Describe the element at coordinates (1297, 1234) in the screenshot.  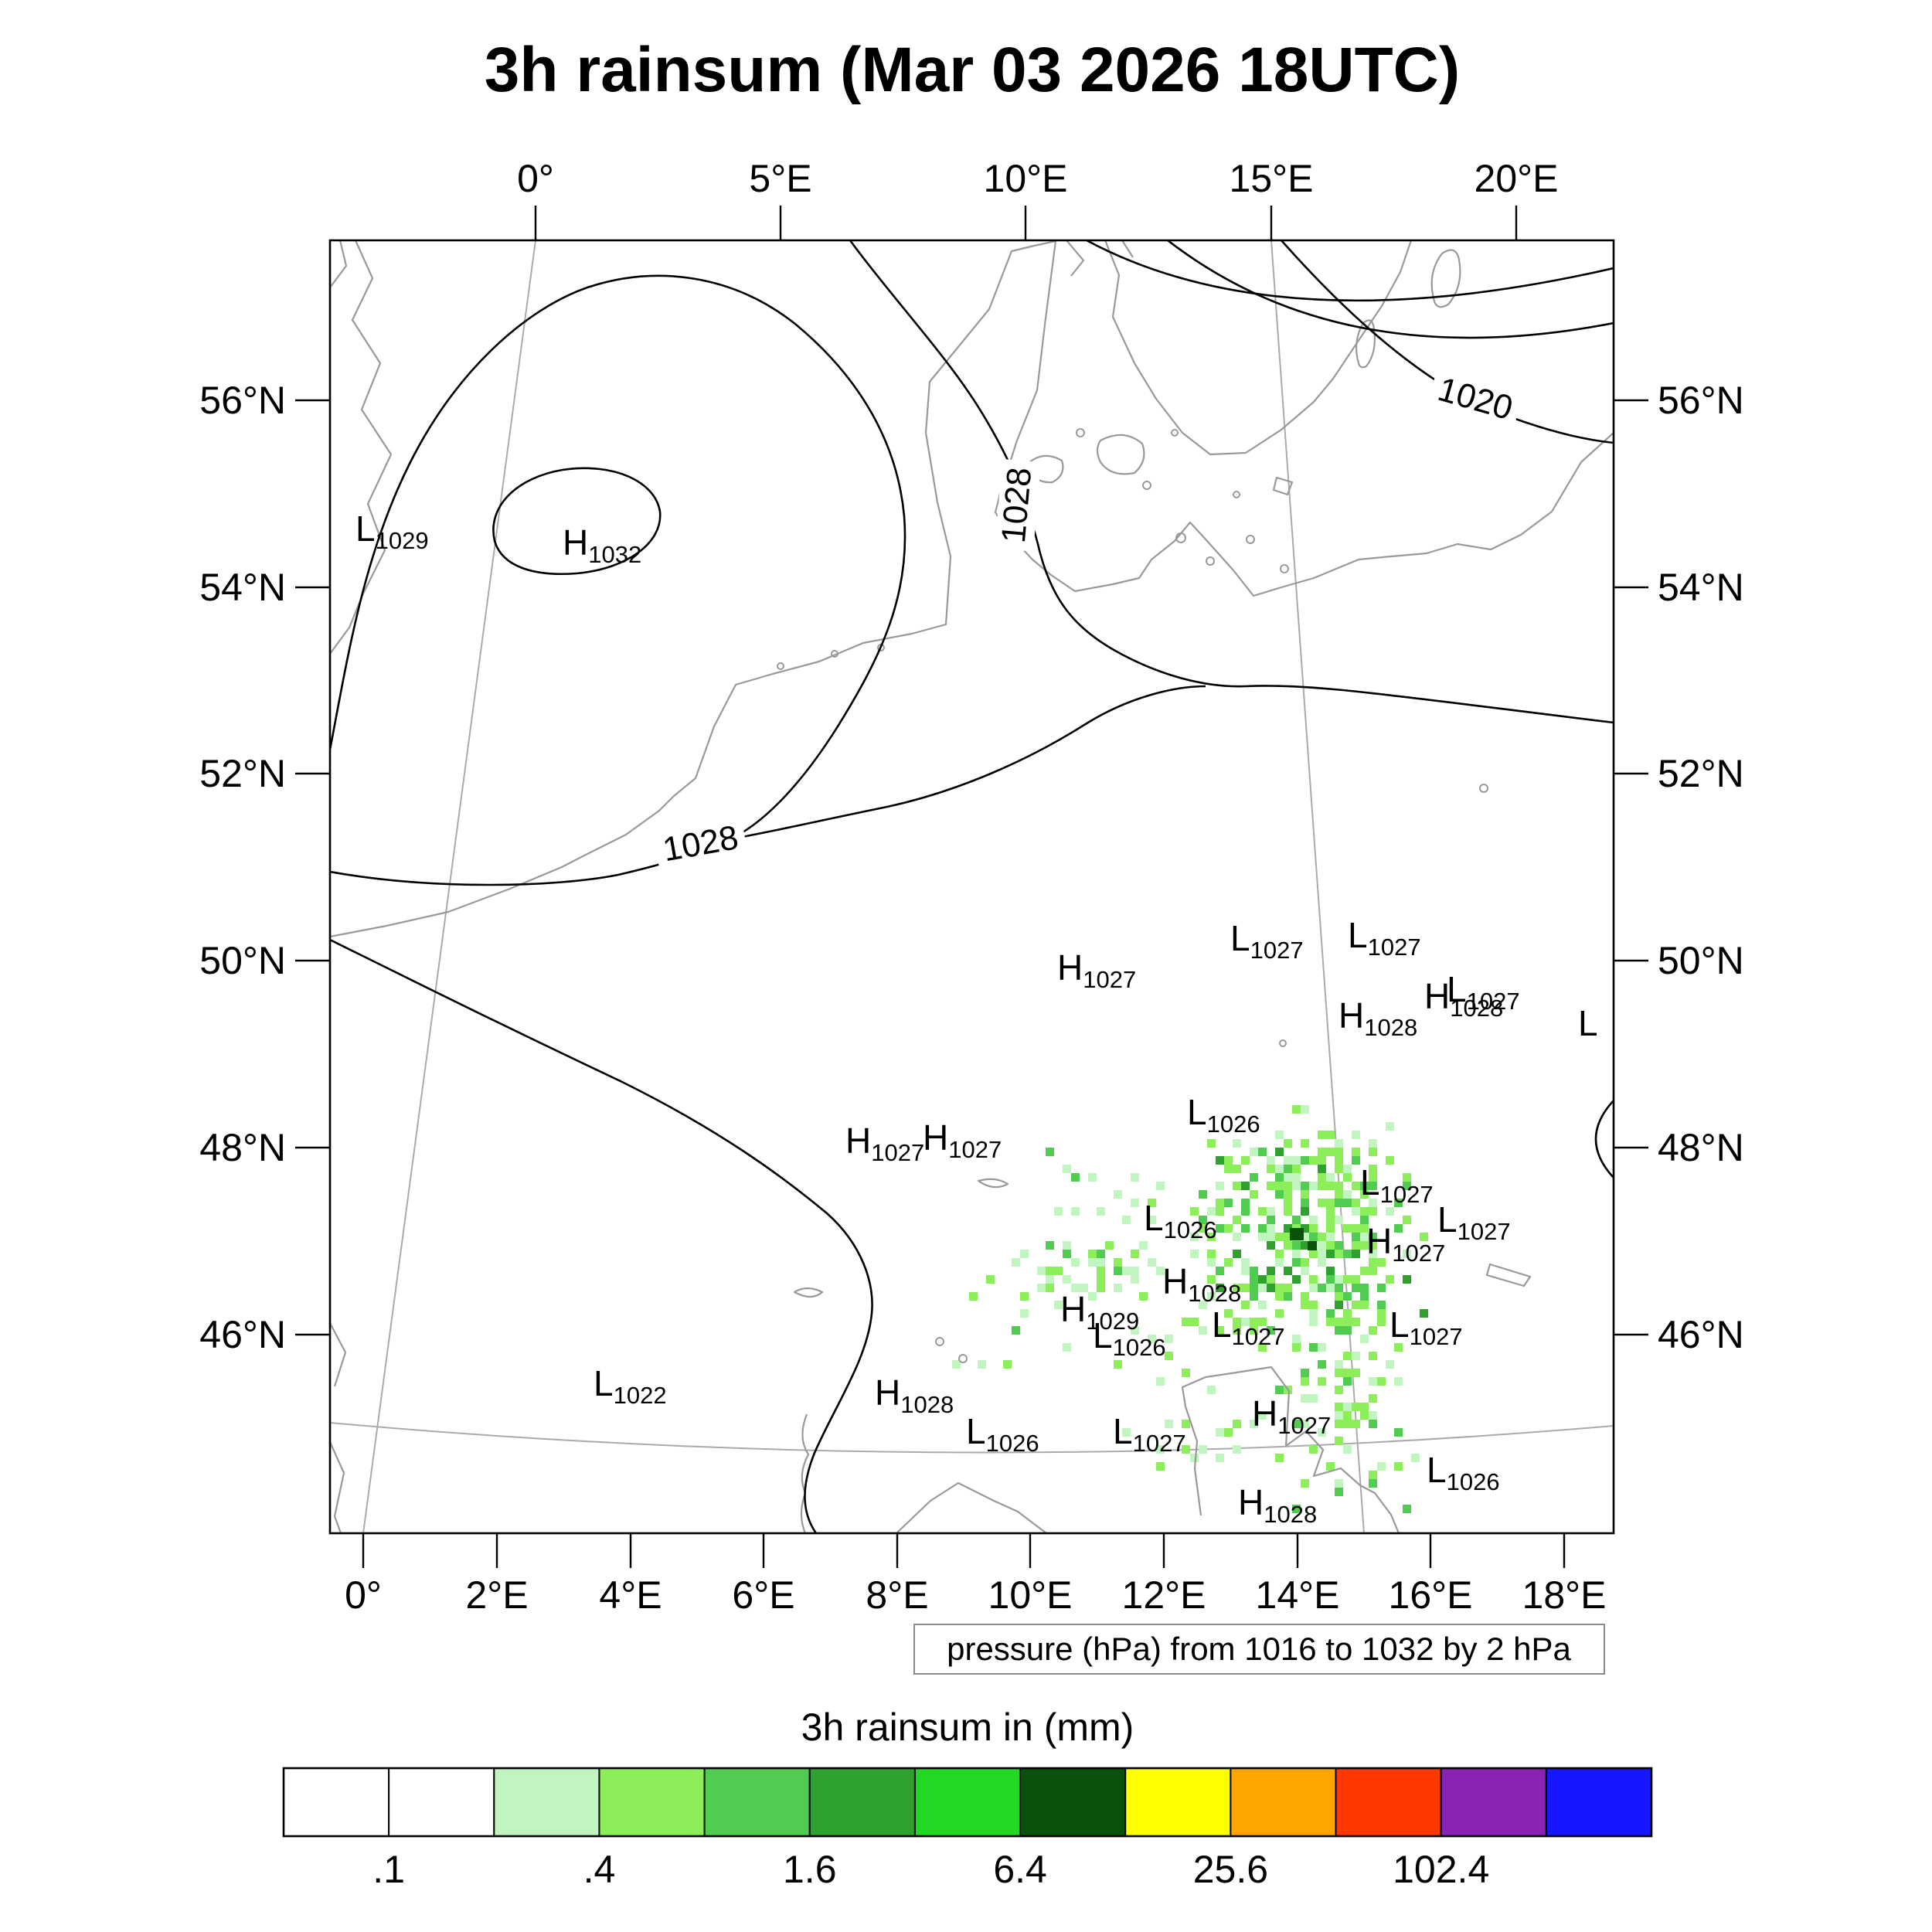
I see `rain-cell-dark` at that location.